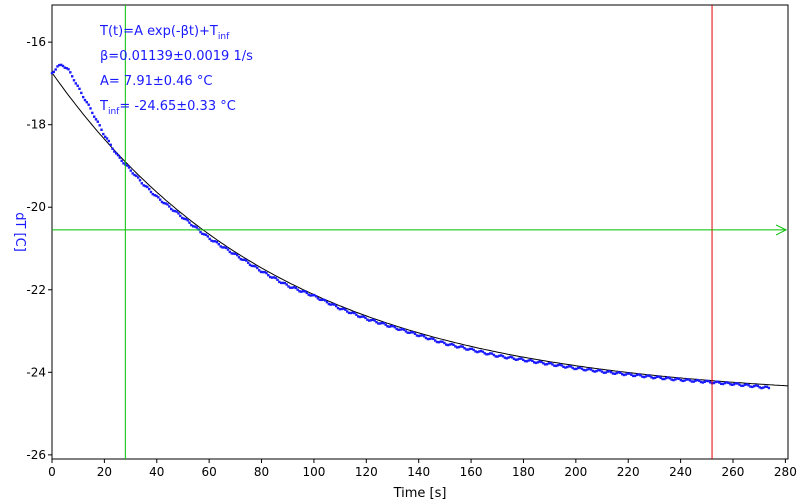 The width and height of the screenshot is (800, 504). I want to click on annotation-formula: T(t)=A exp(-βt)+Tinf, so click(164, 33).